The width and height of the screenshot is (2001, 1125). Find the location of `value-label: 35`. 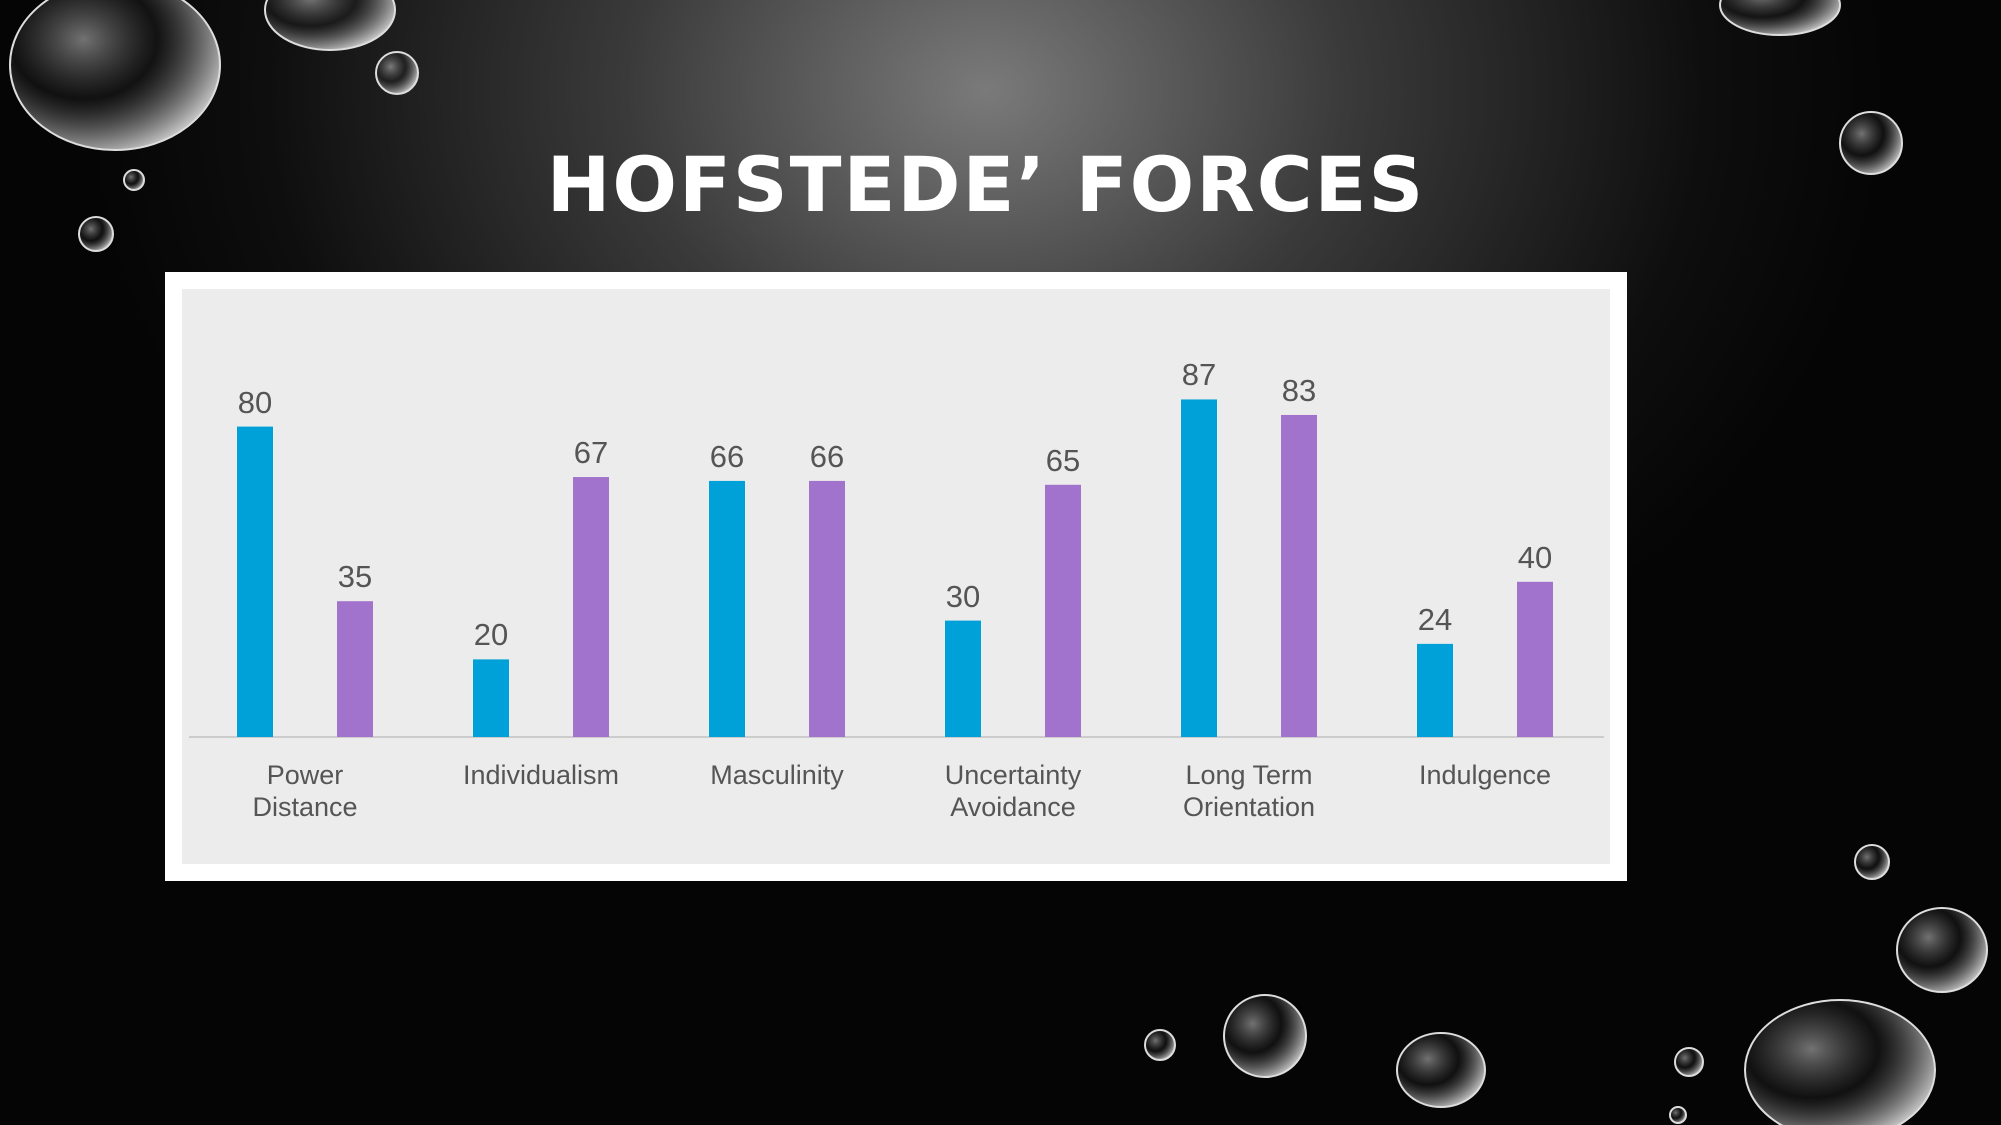

value-label: 35 is located at coordinates (355, 577).